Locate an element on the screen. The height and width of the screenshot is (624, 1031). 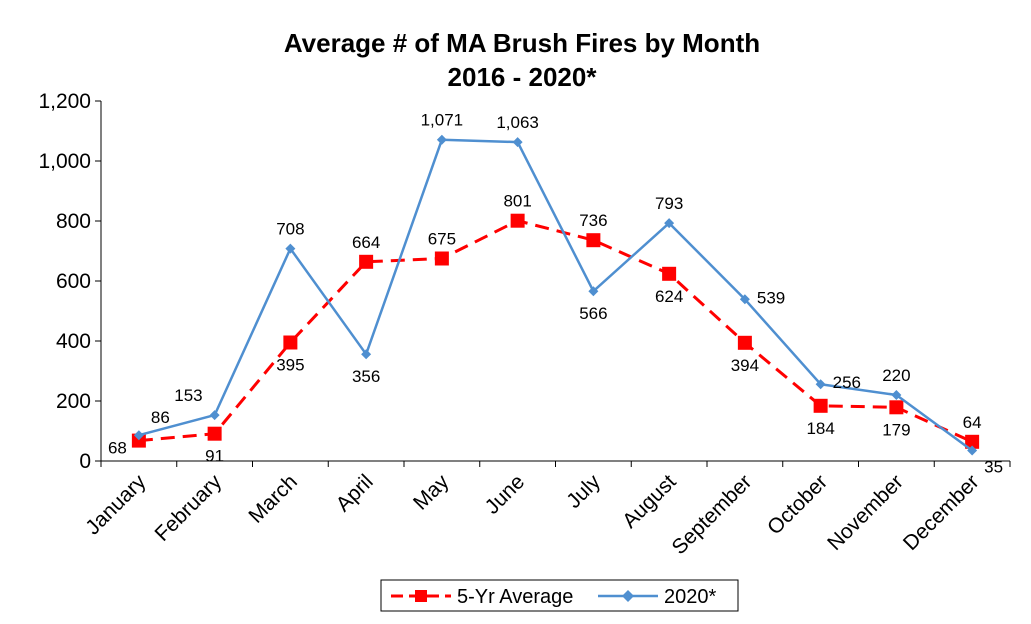
data-label: 220 is located at coordinates (896, 375).